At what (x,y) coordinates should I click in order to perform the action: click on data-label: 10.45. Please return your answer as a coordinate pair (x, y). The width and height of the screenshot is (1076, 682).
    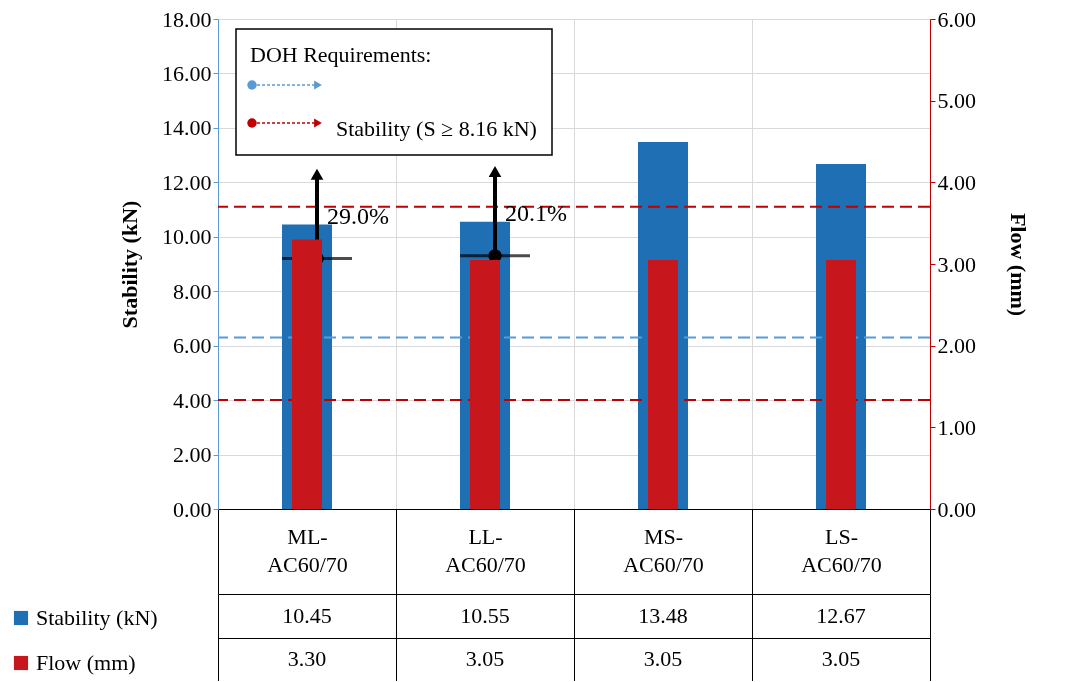
    Looking at the image, I should click on (307, 615).